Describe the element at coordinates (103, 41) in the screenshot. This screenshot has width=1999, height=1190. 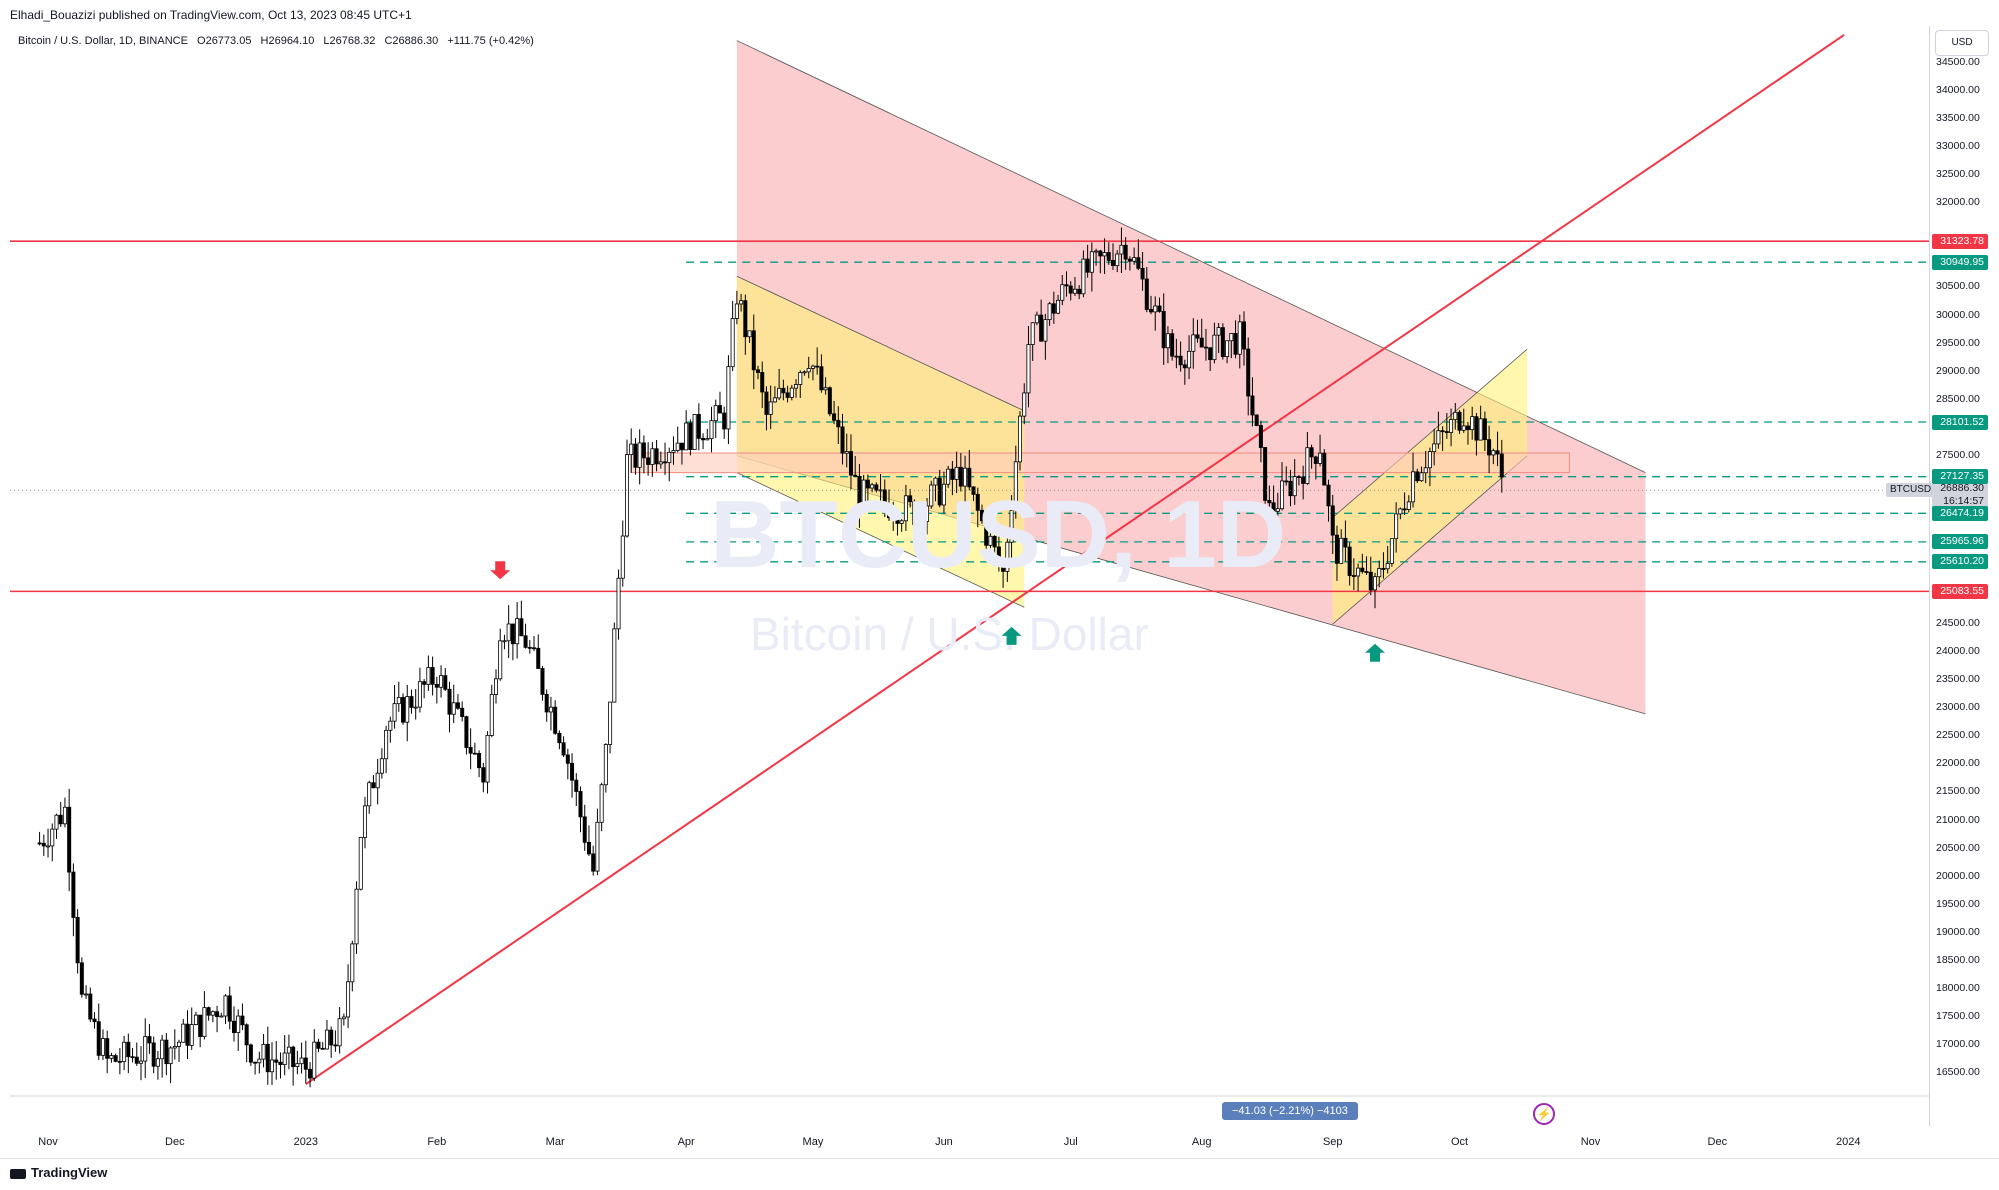
I see `legend-symbol: Bitcoin / U.S. Dollar, 1D, BINANCE` at that location.